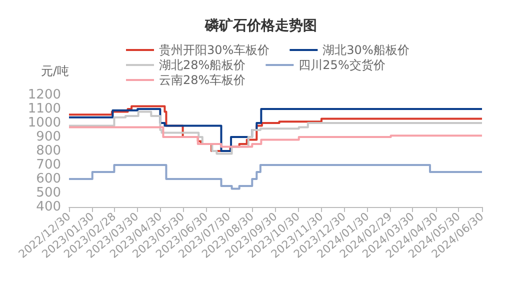  What do you see at coordinates (44, 123) in the screenshot?
I see `y-tick-label: 1000` at bounding box center [44, 123].